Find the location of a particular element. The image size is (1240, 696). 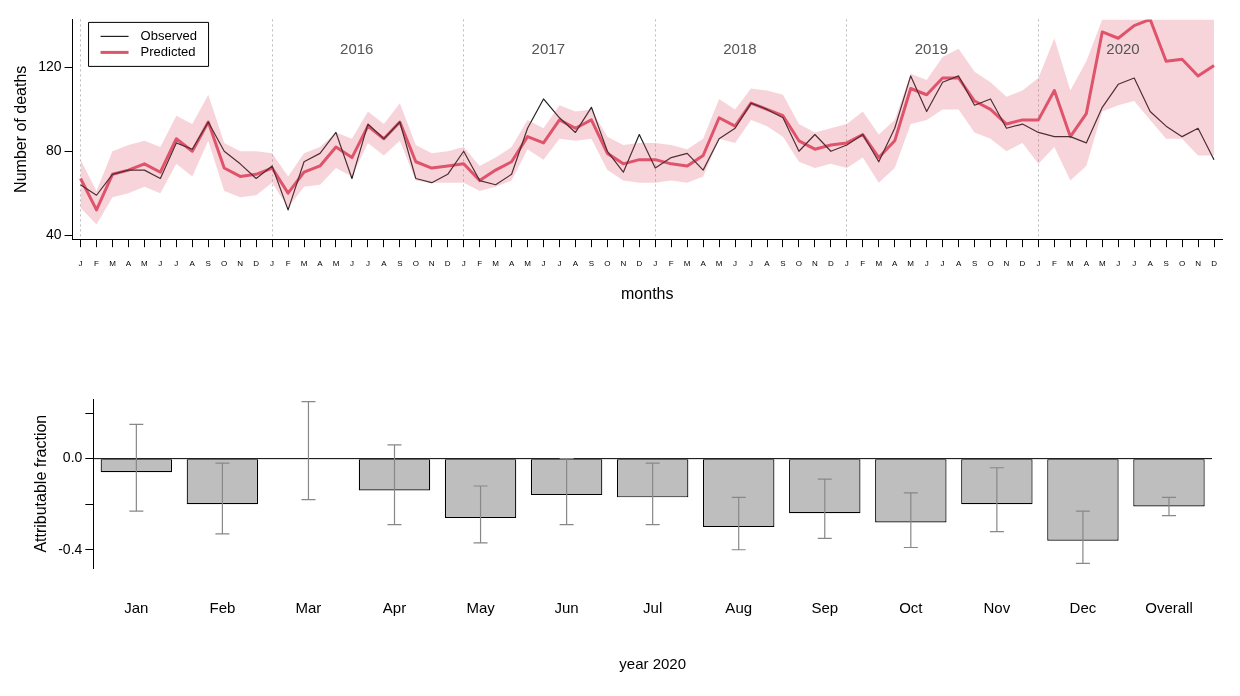

x-tick-label: Feb is located at coordinates (222, 608).